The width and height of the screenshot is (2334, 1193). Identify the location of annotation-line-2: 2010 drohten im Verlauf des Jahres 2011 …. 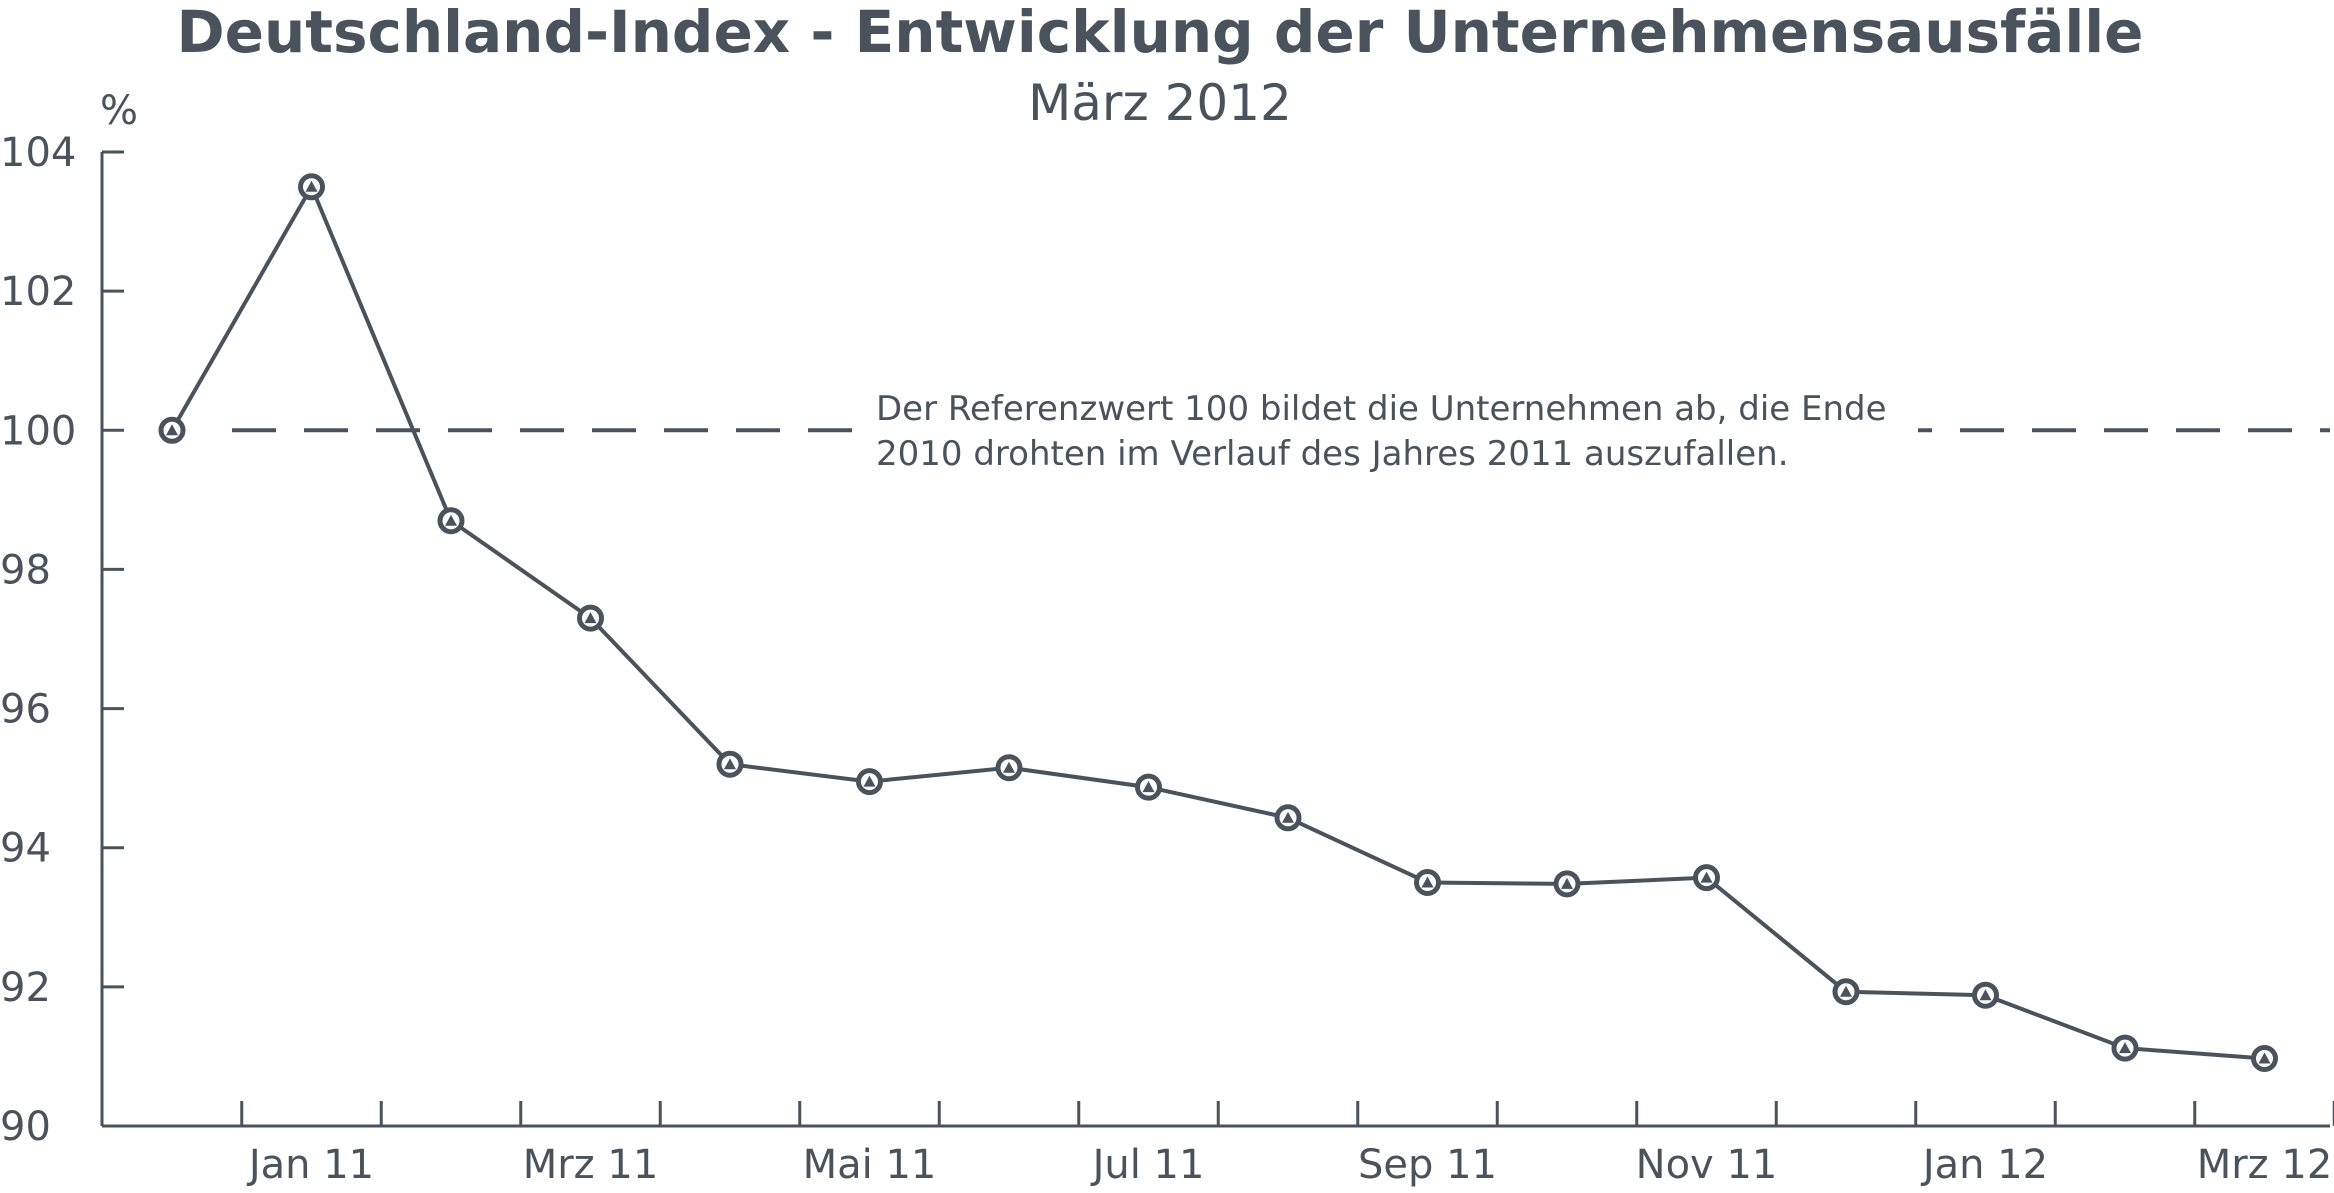
(1332, 454).